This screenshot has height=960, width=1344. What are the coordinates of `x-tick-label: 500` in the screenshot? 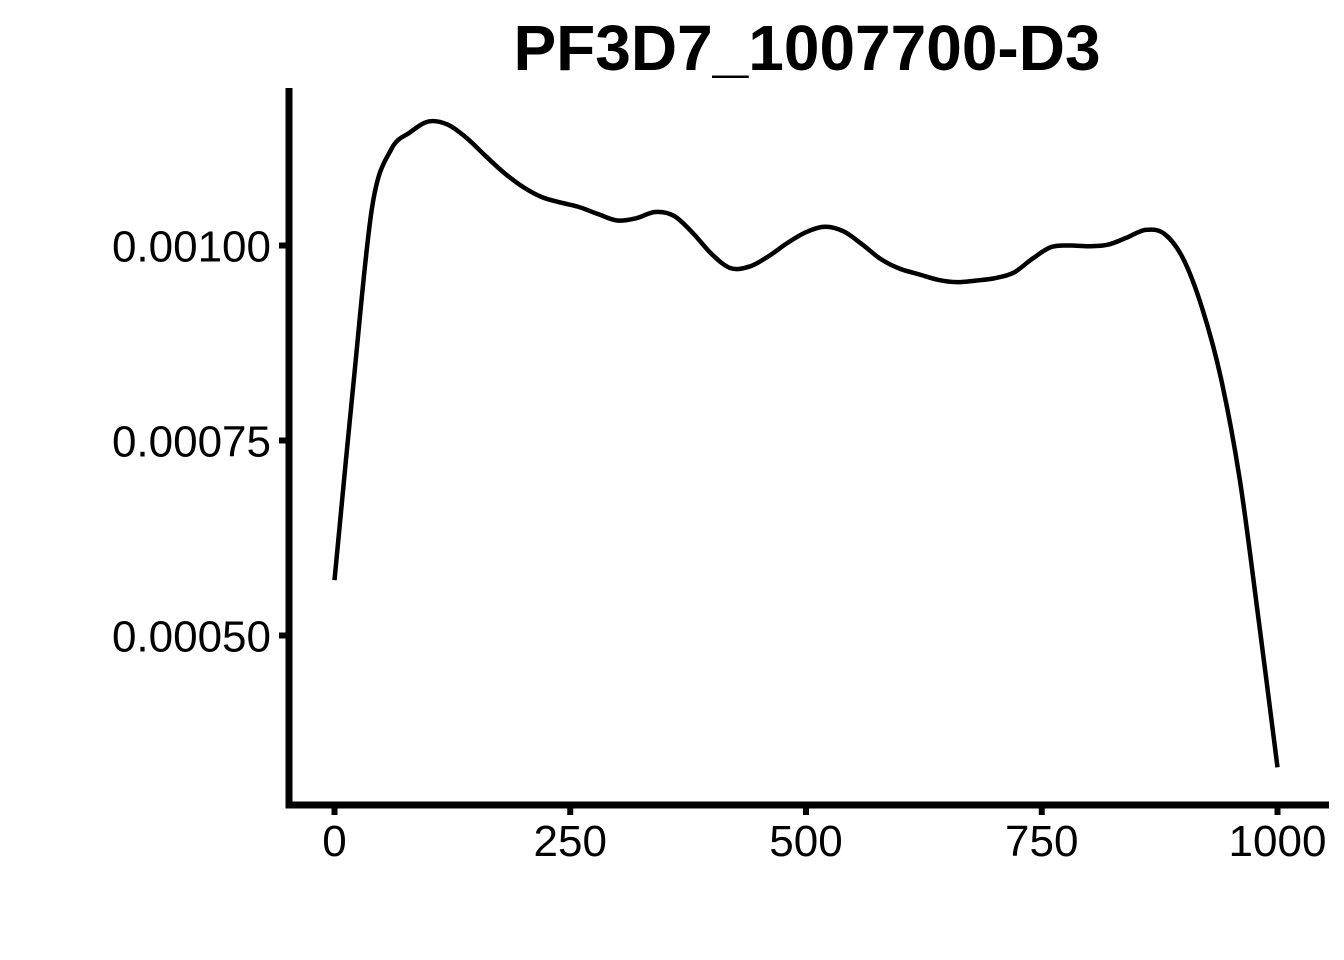 It's located at (805, 841).